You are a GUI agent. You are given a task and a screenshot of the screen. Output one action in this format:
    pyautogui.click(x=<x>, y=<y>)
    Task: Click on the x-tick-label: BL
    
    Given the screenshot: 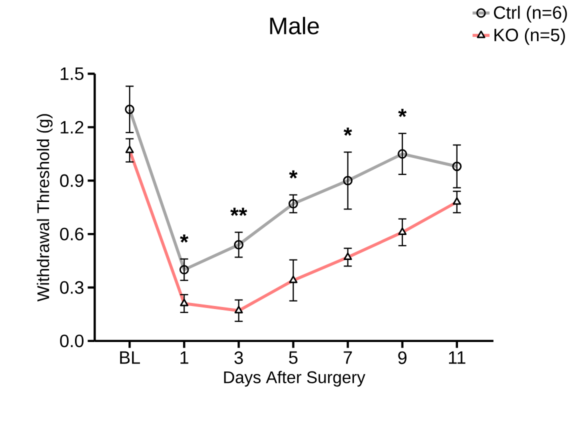 What is the action you would take?
    pyautogui.click(x=130, y=358)
    